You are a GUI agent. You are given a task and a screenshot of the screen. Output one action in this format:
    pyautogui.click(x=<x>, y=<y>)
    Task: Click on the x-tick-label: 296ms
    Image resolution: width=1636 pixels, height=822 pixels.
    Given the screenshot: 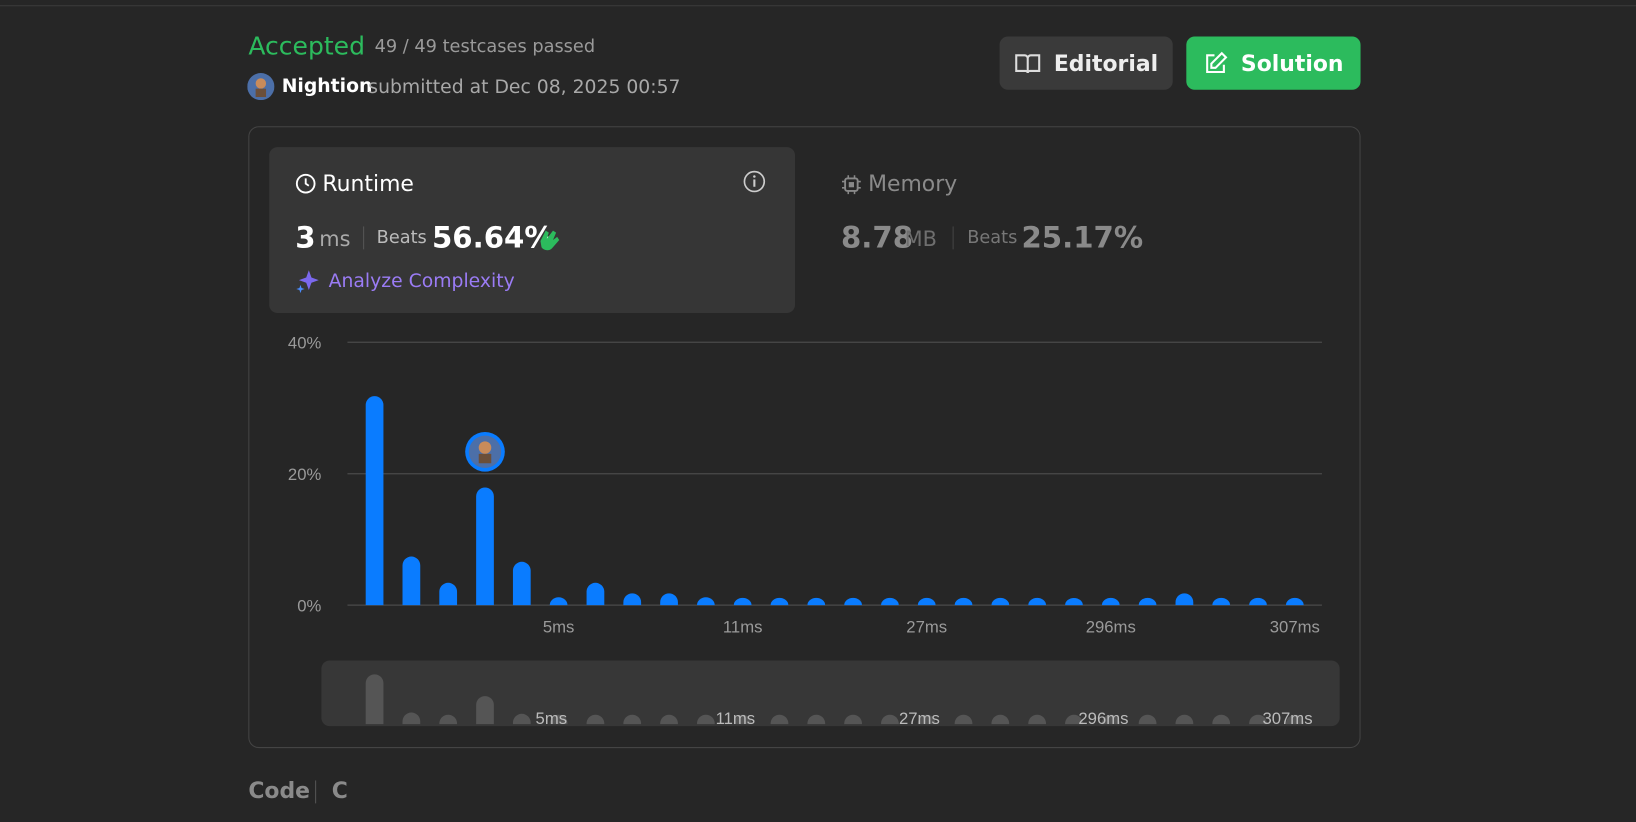 What is the action you would take?
    pyautogui.click(x=1111, y=626)
    